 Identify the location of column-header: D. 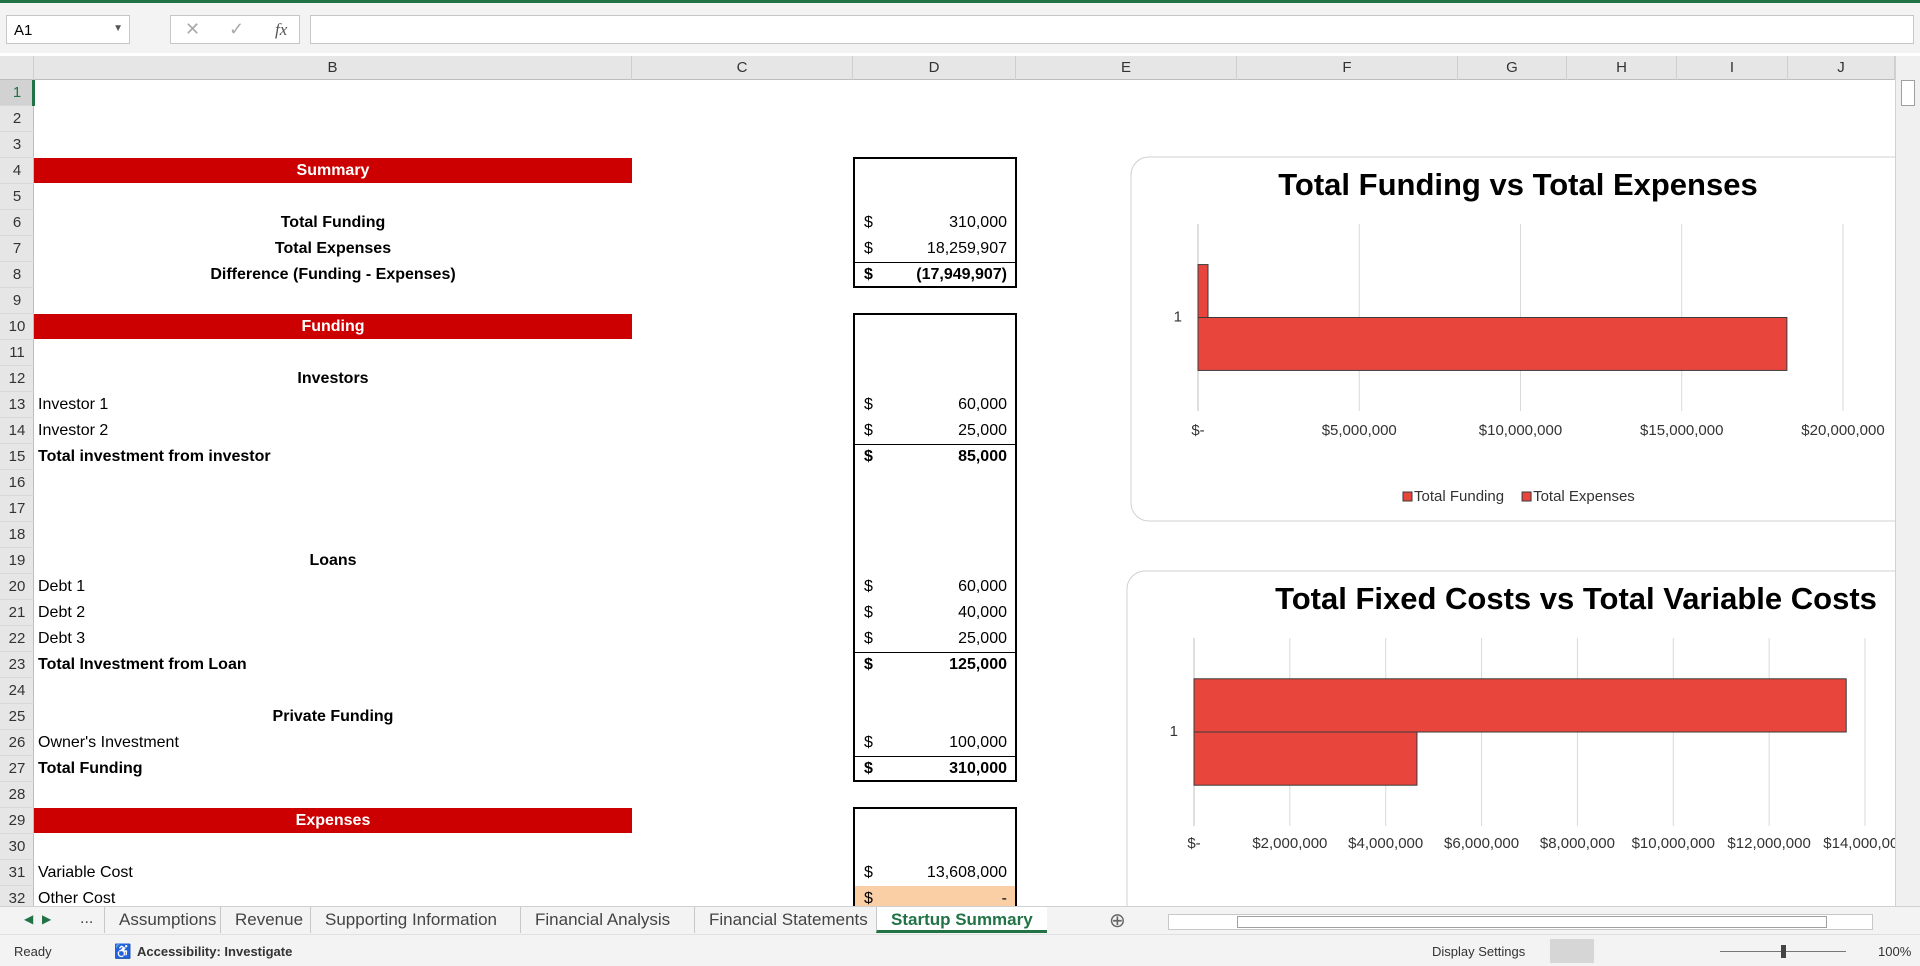
(934, 68).